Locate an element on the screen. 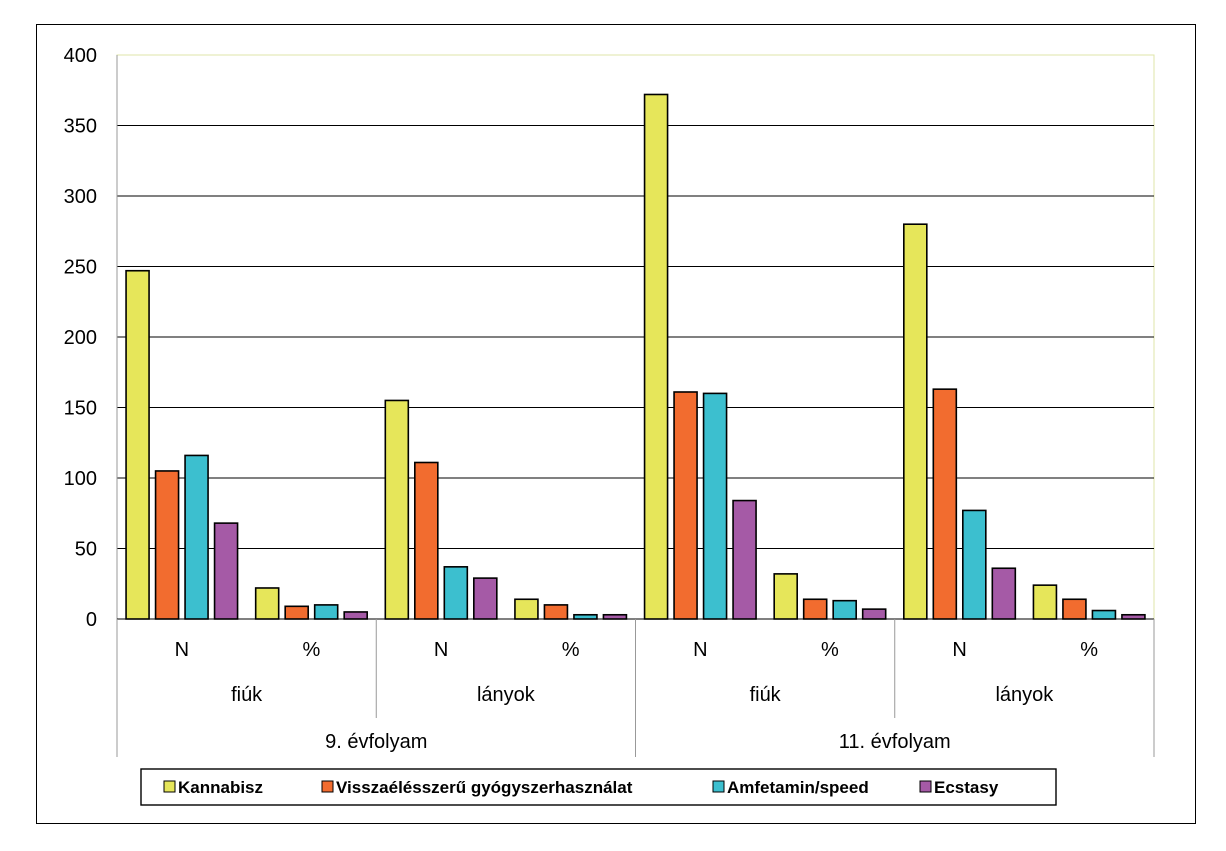  y-tick-label: 0 is located at coordinates (91, 620).